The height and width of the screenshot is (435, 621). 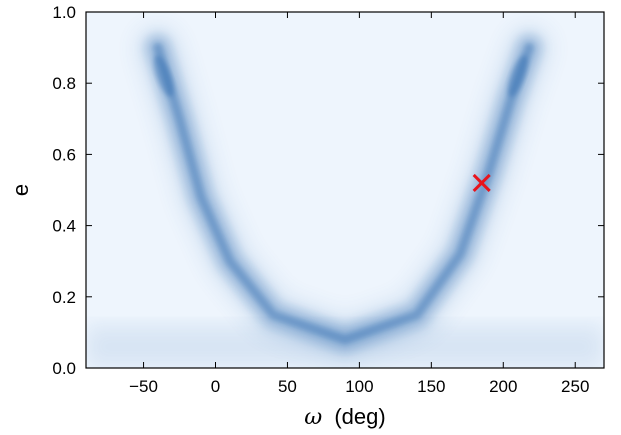 I want to click on y-tick-label: 1.0, so click(x=64, y=12).